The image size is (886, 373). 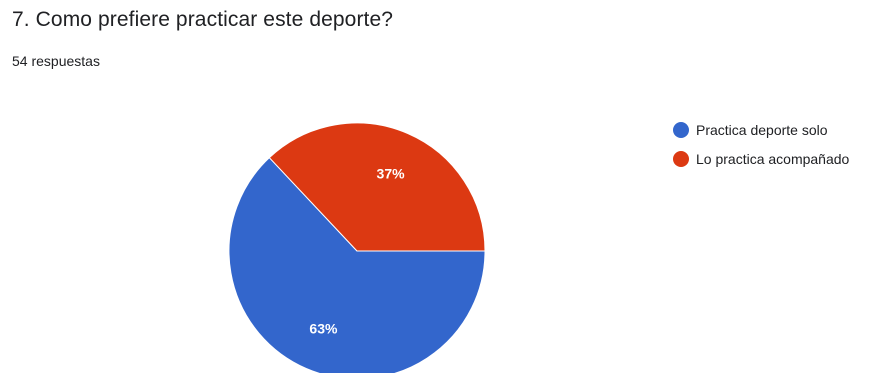 I want to click on legend-item-solo: Practica deporte solo, so click(x=761, y=130).